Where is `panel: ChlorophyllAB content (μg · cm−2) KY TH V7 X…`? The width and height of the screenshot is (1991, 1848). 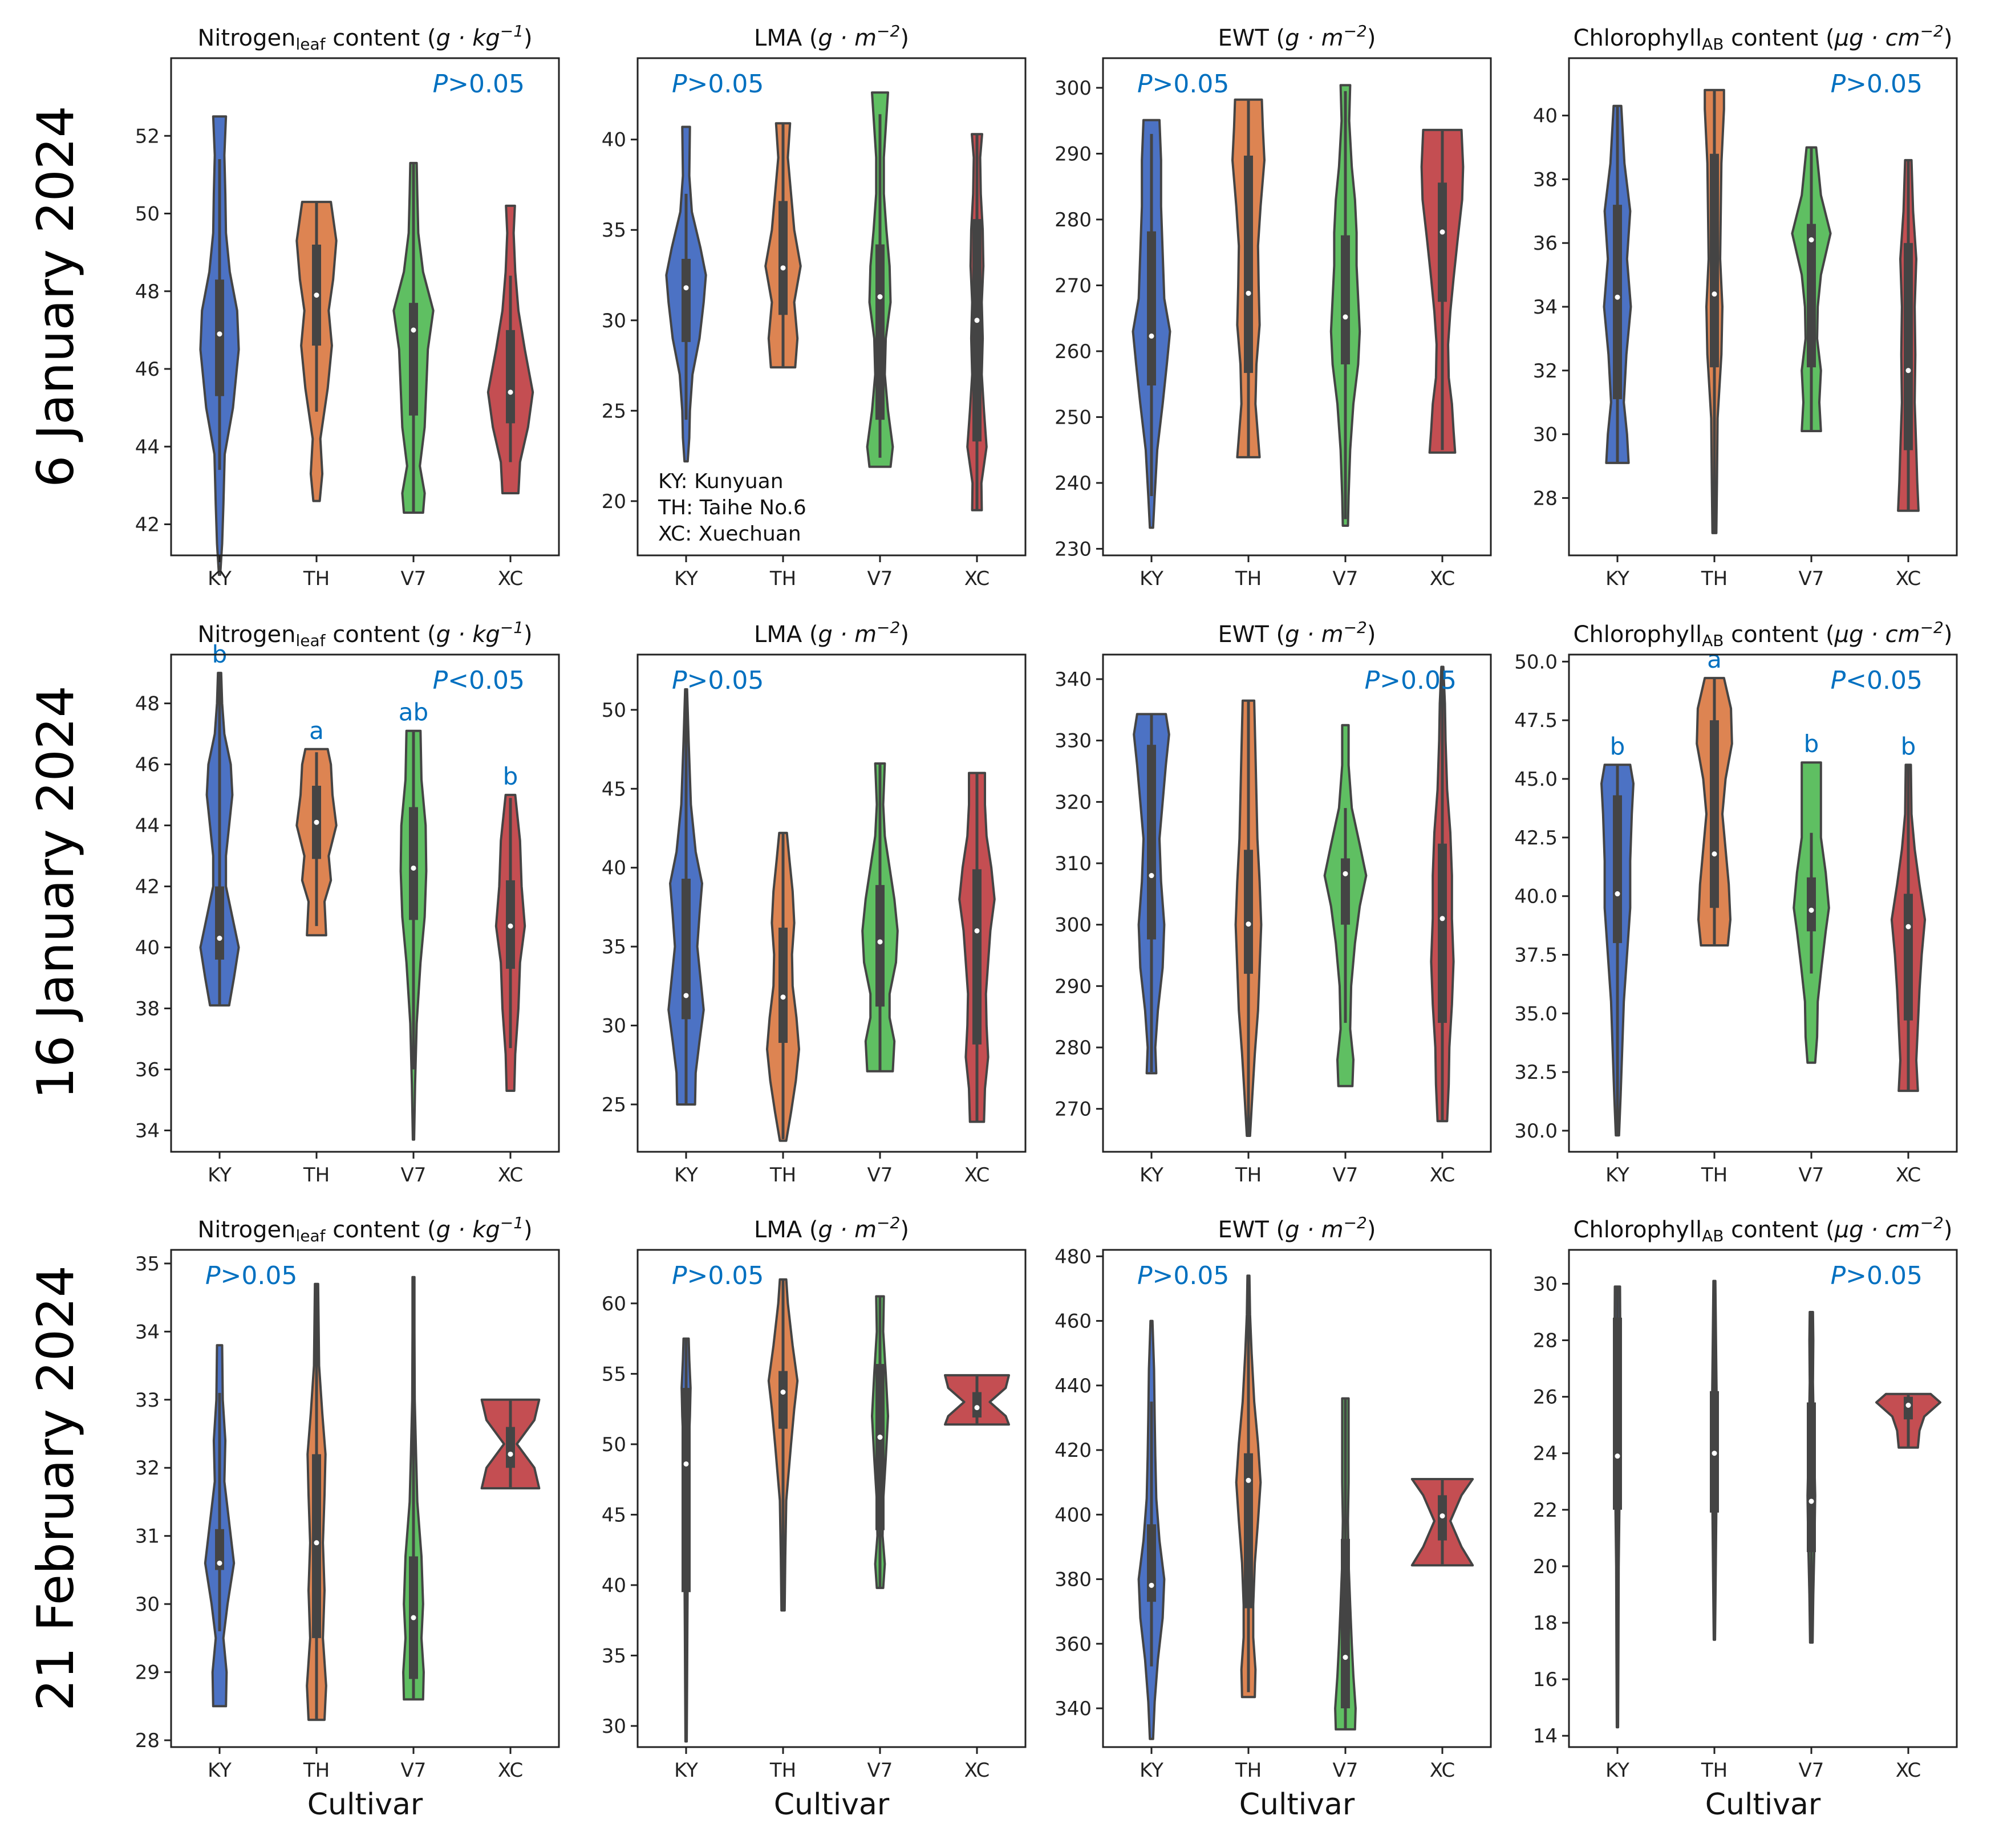 panel: ChlorophyllAB content (μg · cm−2) KY TH V7 X… is located at coordinates (1746, 1517).